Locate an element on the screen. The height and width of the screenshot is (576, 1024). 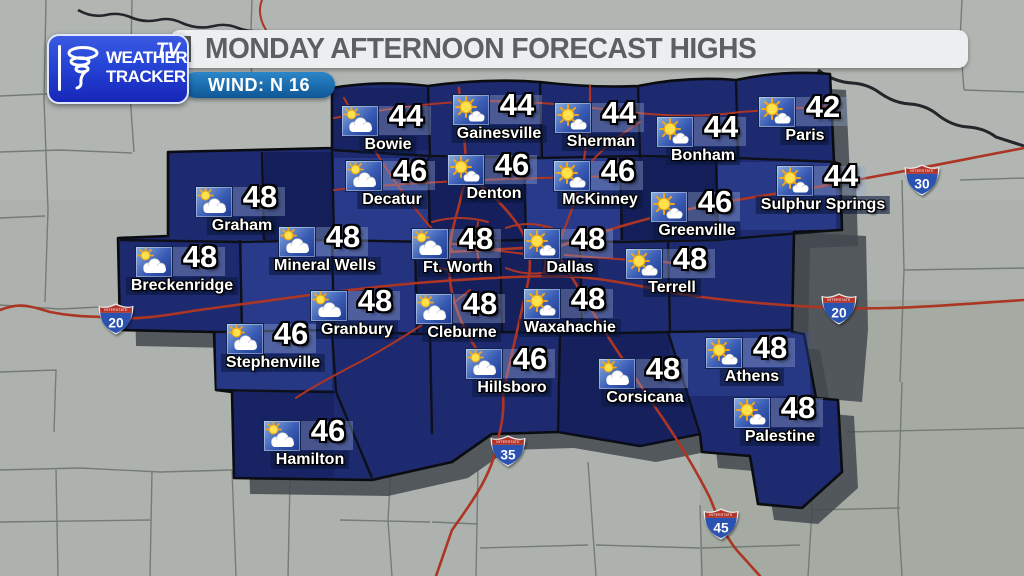
city-label: Gainesville is located at coordinates (499, 134).